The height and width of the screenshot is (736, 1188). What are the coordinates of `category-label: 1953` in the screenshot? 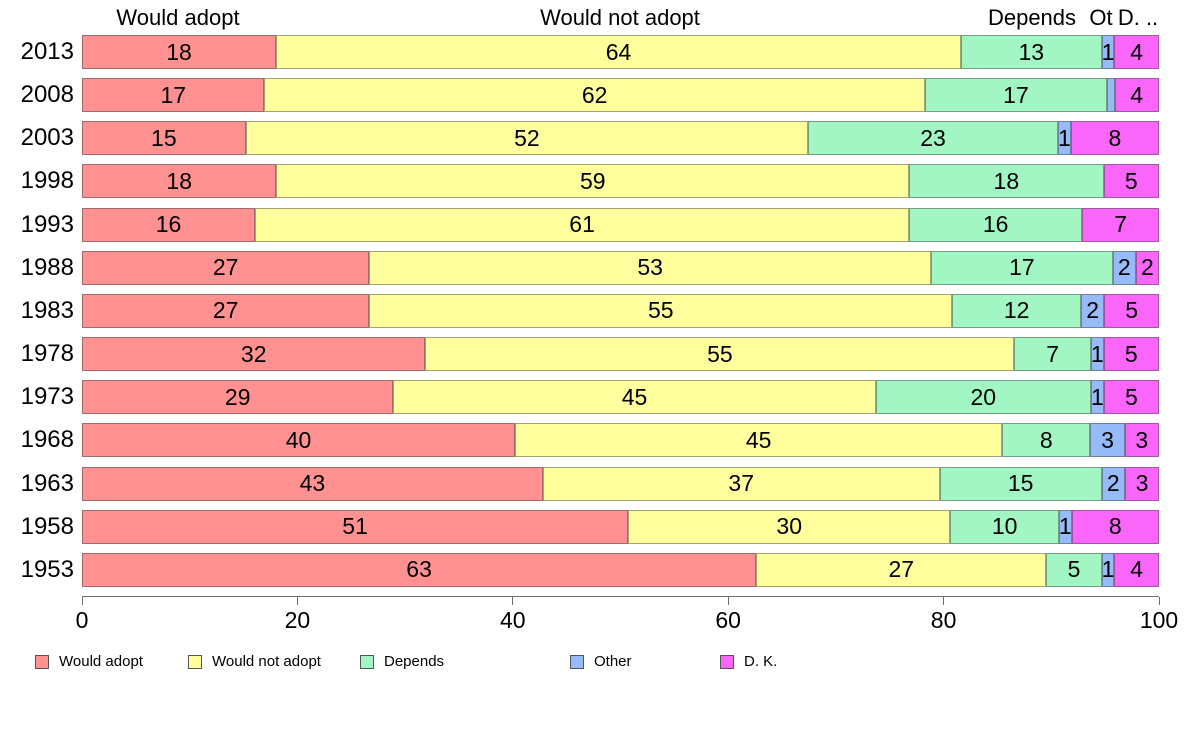 It's located at (47, 569).